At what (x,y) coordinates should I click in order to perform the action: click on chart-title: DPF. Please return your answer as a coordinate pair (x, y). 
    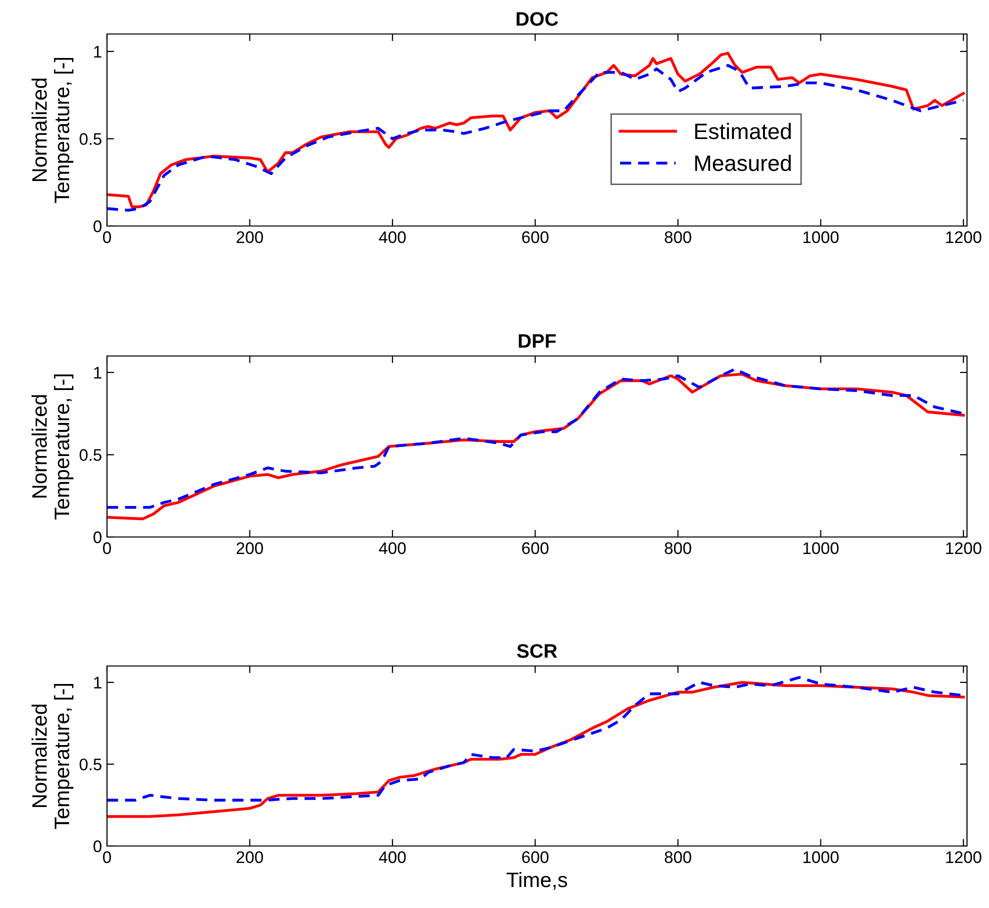
    Looking at the image, I should click on (537, 341).